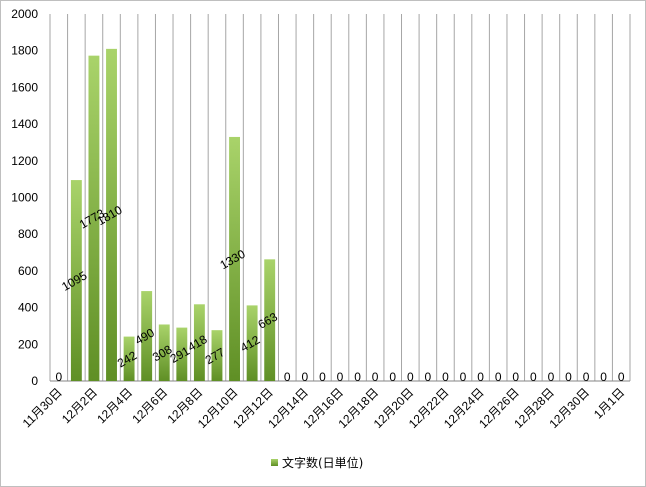 The image size is (646, 487). What do you see at coordinates (114, 405) in the screenshot?
I see `x-tick-label: 12月4日` at bounding box center [114, 405].